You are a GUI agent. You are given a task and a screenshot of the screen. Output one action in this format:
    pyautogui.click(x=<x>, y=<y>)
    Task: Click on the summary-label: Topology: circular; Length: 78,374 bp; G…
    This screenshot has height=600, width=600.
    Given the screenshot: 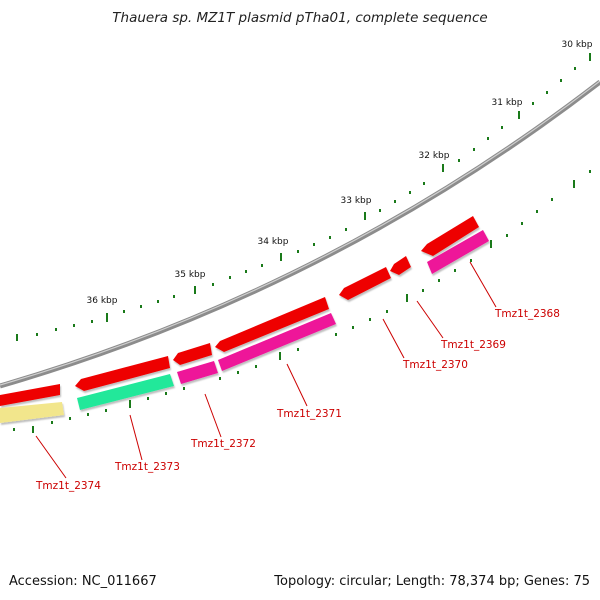 What is the action you would take?
    pyautogui.click(x=432, y=581)
    